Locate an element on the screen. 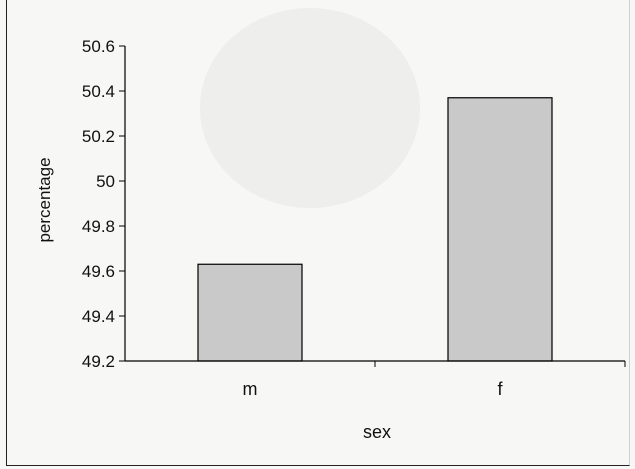 The height and width of the screenshot is (469, 635). y-tick-label: 49.2 is located at coordinates (98, 361).